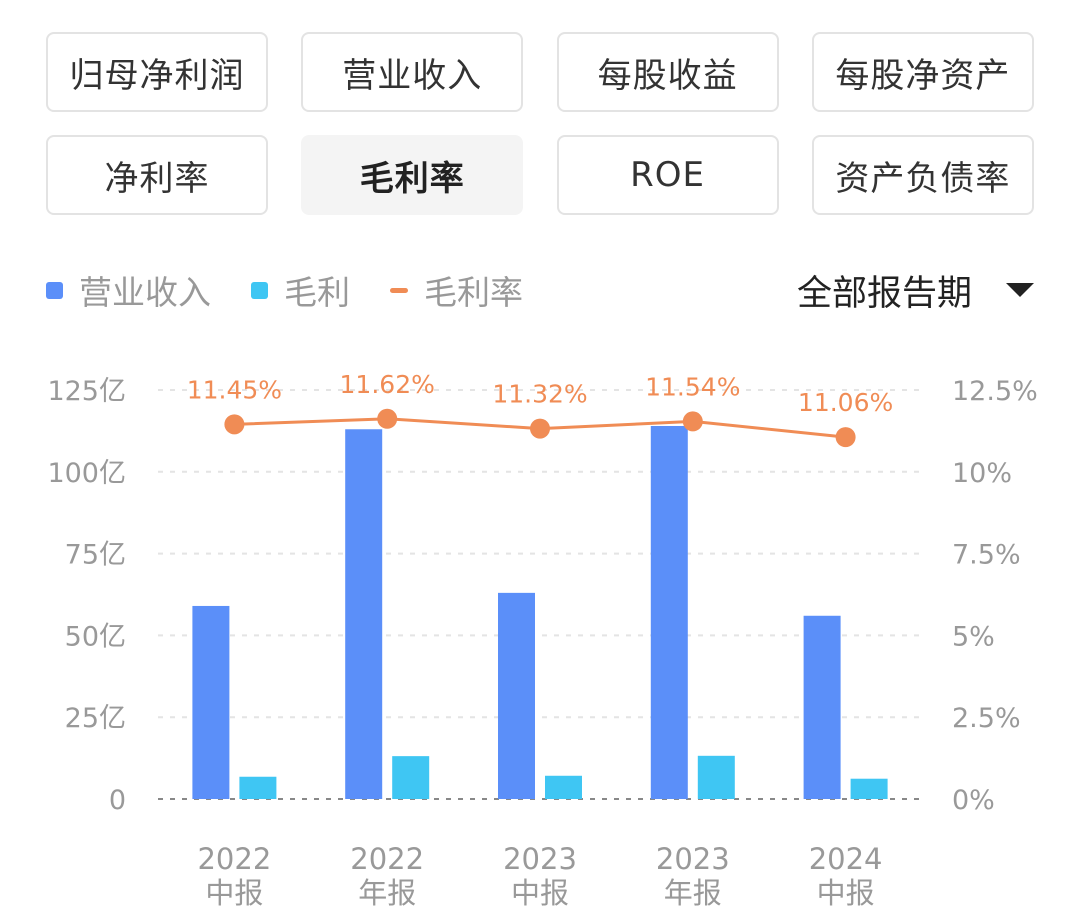 Image resolution: width=1080 pixels, height=923 pixels. I want to click on legend-label: 营业收入, so click(145, 292).